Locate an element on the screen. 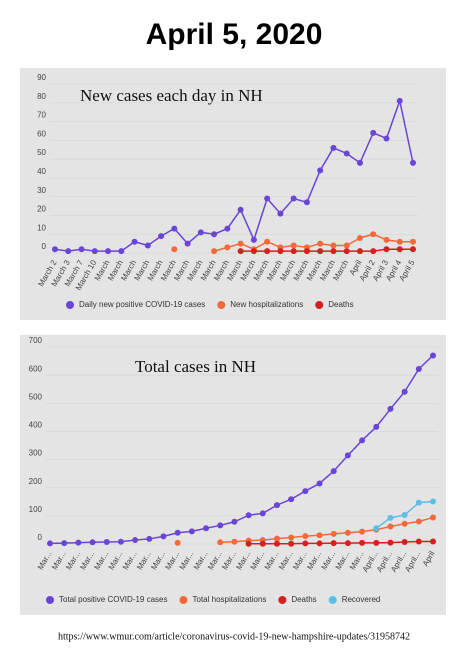  legend-label: Total hospitalizations is located at coordinates (230, 599).